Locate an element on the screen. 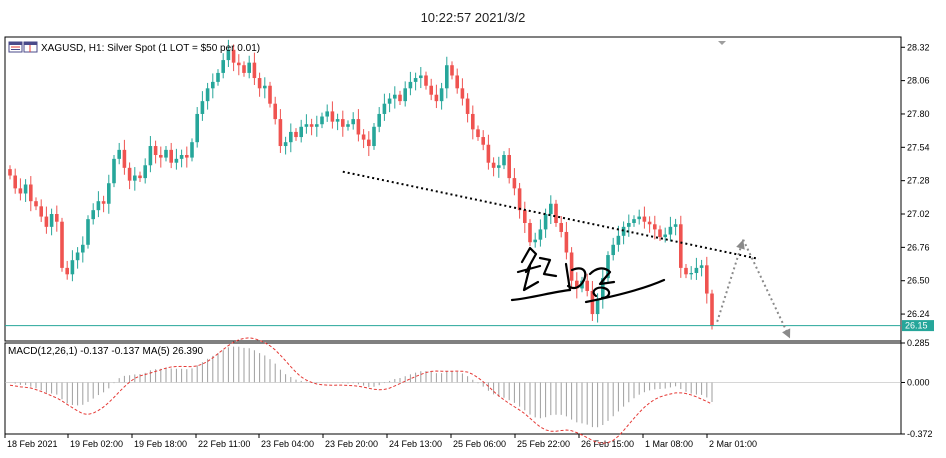 This screenshot has width=946, height=458. chart-window-icon is located at coordinates (15, 47).